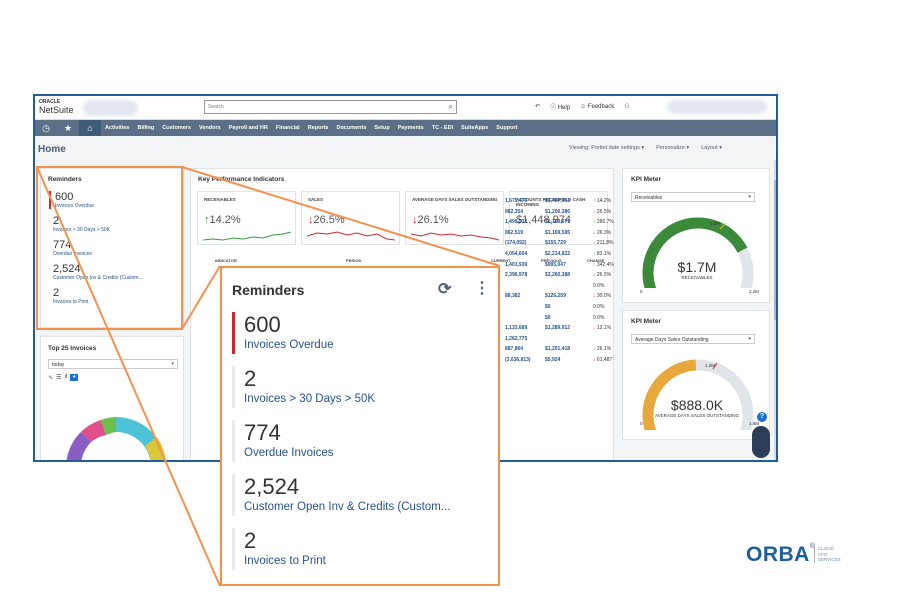 This screenshot has width=900, height=600. Describe the element at coordinates (445, 289) in the screenshot. I see `refresh-icon: ⟳` at that location.